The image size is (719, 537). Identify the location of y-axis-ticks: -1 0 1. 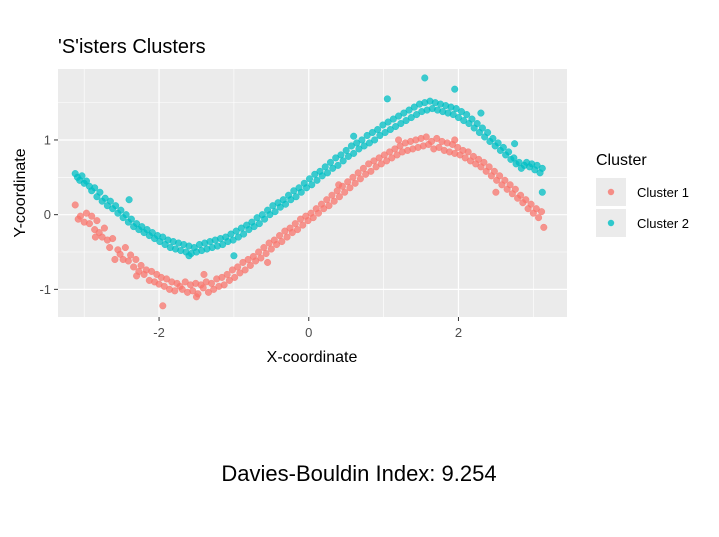
(48, 214).